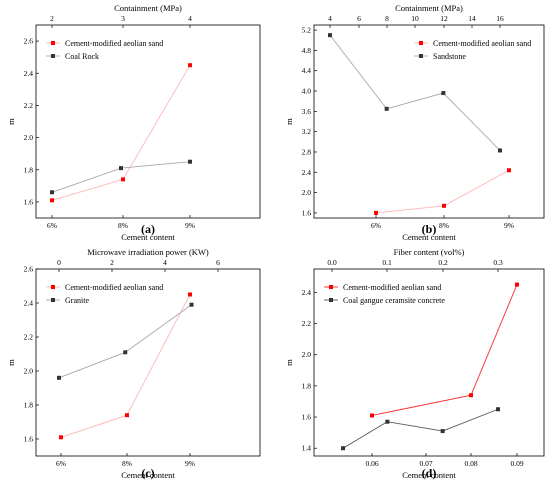 The width and height of the screenshot is (550, 485). I want to click on panel-c-series-2-point, so click(191, 304).